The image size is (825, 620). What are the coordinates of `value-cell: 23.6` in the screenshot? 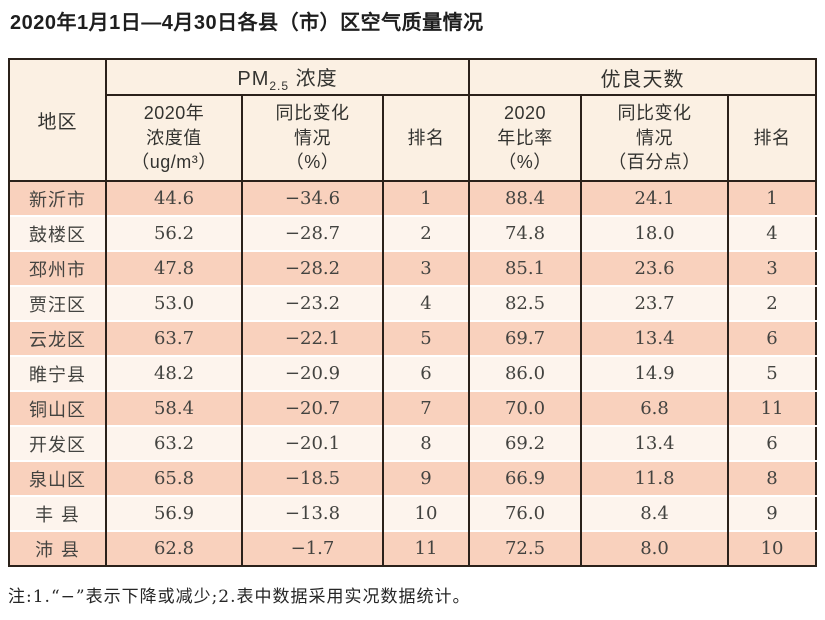 It's located at (654, 268).